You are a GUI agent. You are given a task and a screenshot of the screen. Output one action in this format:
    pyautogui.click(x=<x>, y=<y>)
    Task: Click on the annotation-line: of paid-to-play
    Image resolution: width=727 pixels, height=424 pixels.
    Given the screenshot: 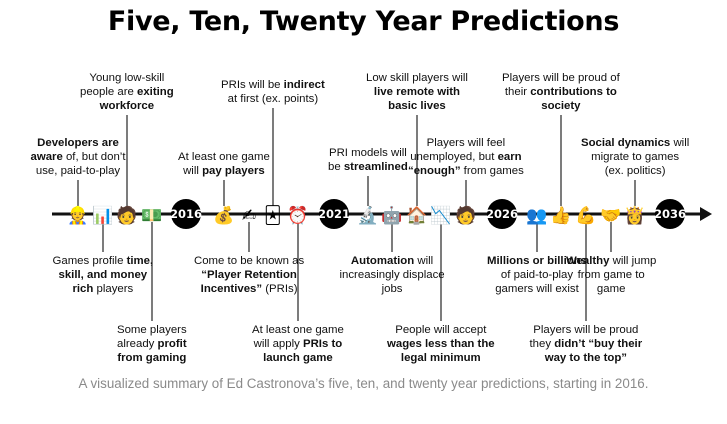 What is the action you would take?
    pyautogui.click(x=537, y=275)
    